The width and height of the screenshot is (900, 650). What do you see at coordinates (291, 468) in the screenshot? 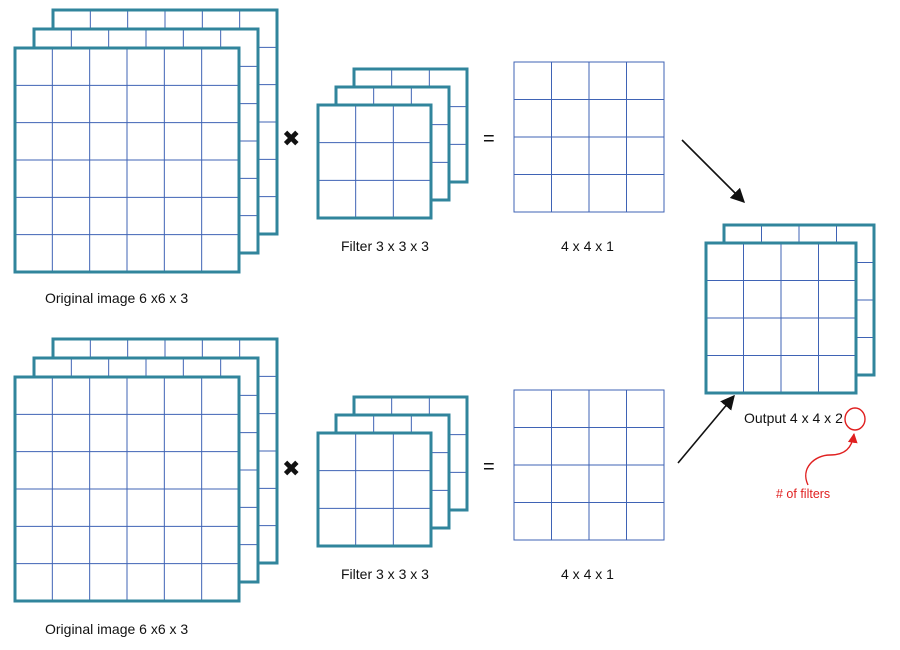
I see `multiply-icon-bottom: ✖` at bounding box center [291, 468].